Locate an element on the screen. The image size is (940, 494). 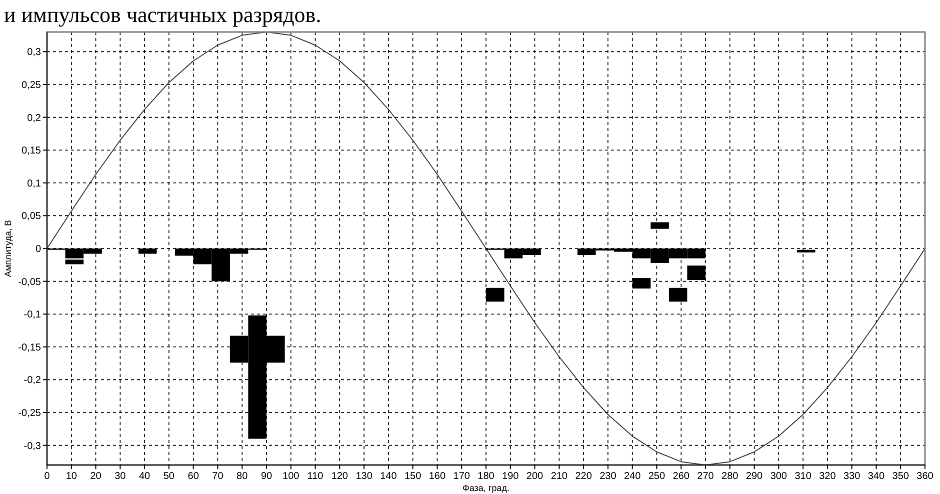
x-tick-label: 60 is located at coordinates (194, 476).